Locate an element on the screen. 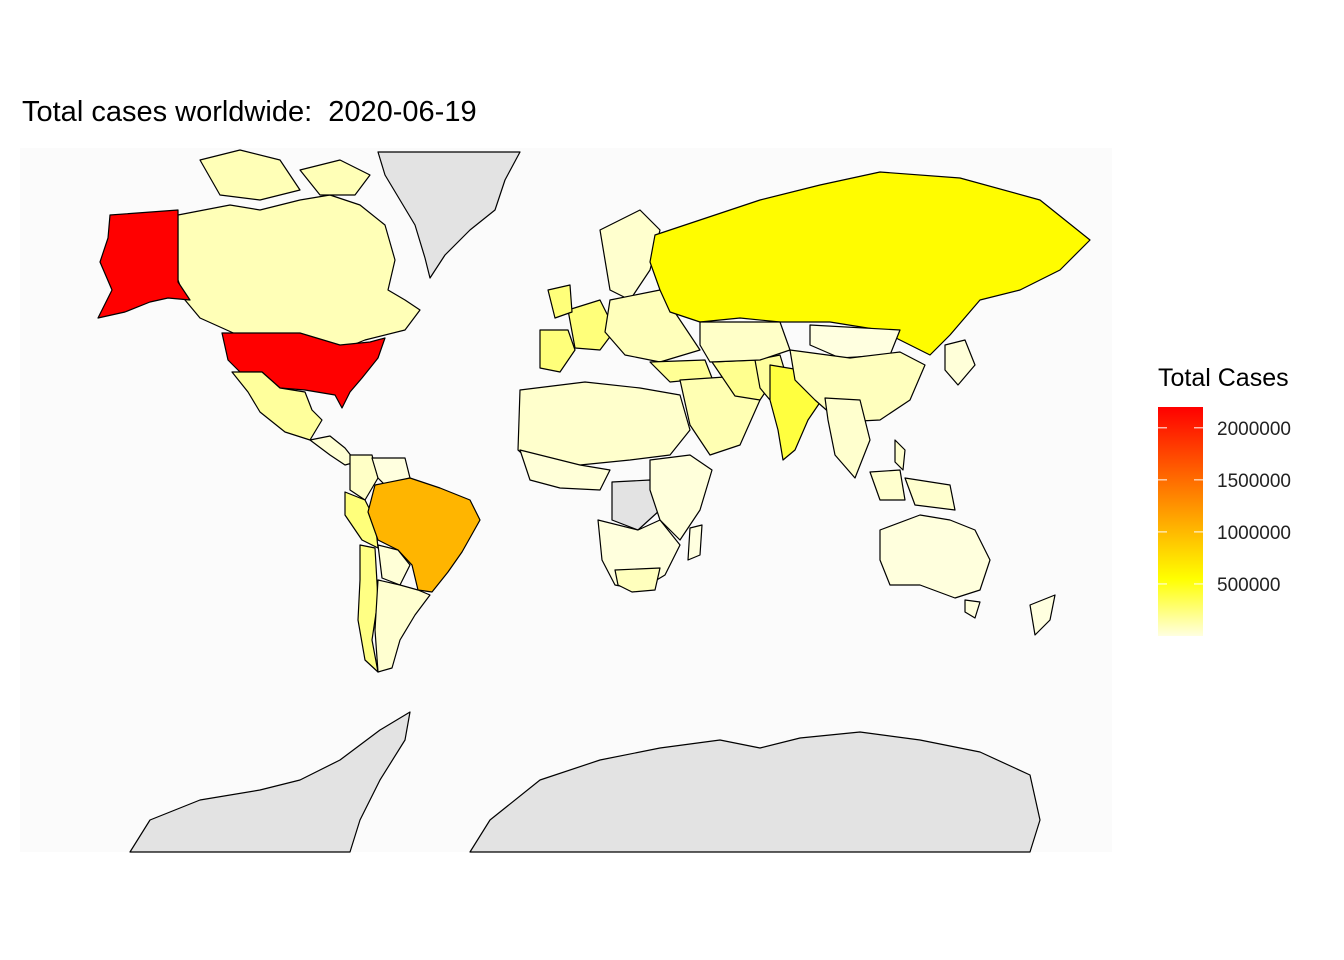  legend-title: Total Cases is located at coordinates (1223, 378).